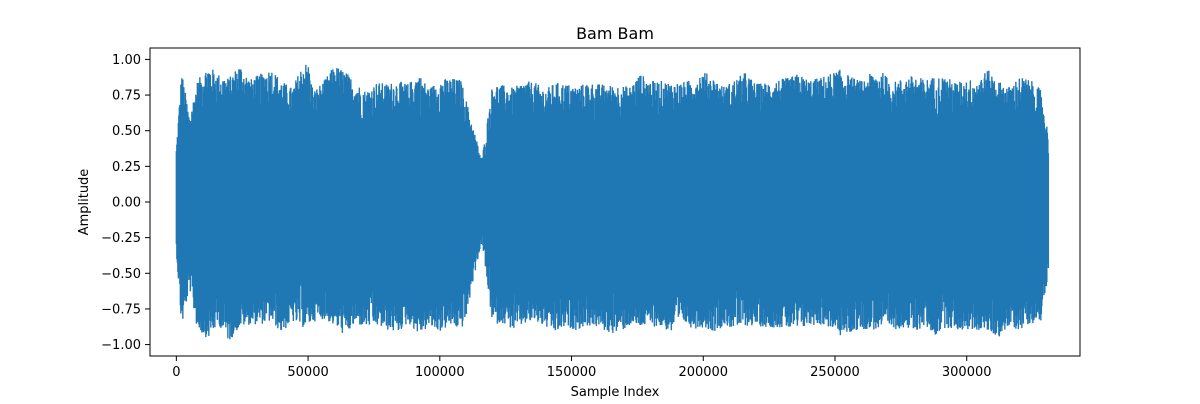 Image resolution: width=1200 pixels, height=404 pixels. Describe the element at coordinates (615, 33) in the screenshot. I see `chart-title: Bam Bam` at that location.